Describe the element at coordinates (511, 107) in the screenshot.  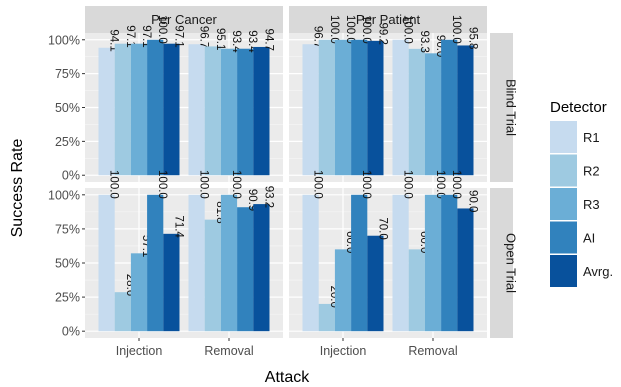
I see `row-strip-label: Blind Trial` at that location.